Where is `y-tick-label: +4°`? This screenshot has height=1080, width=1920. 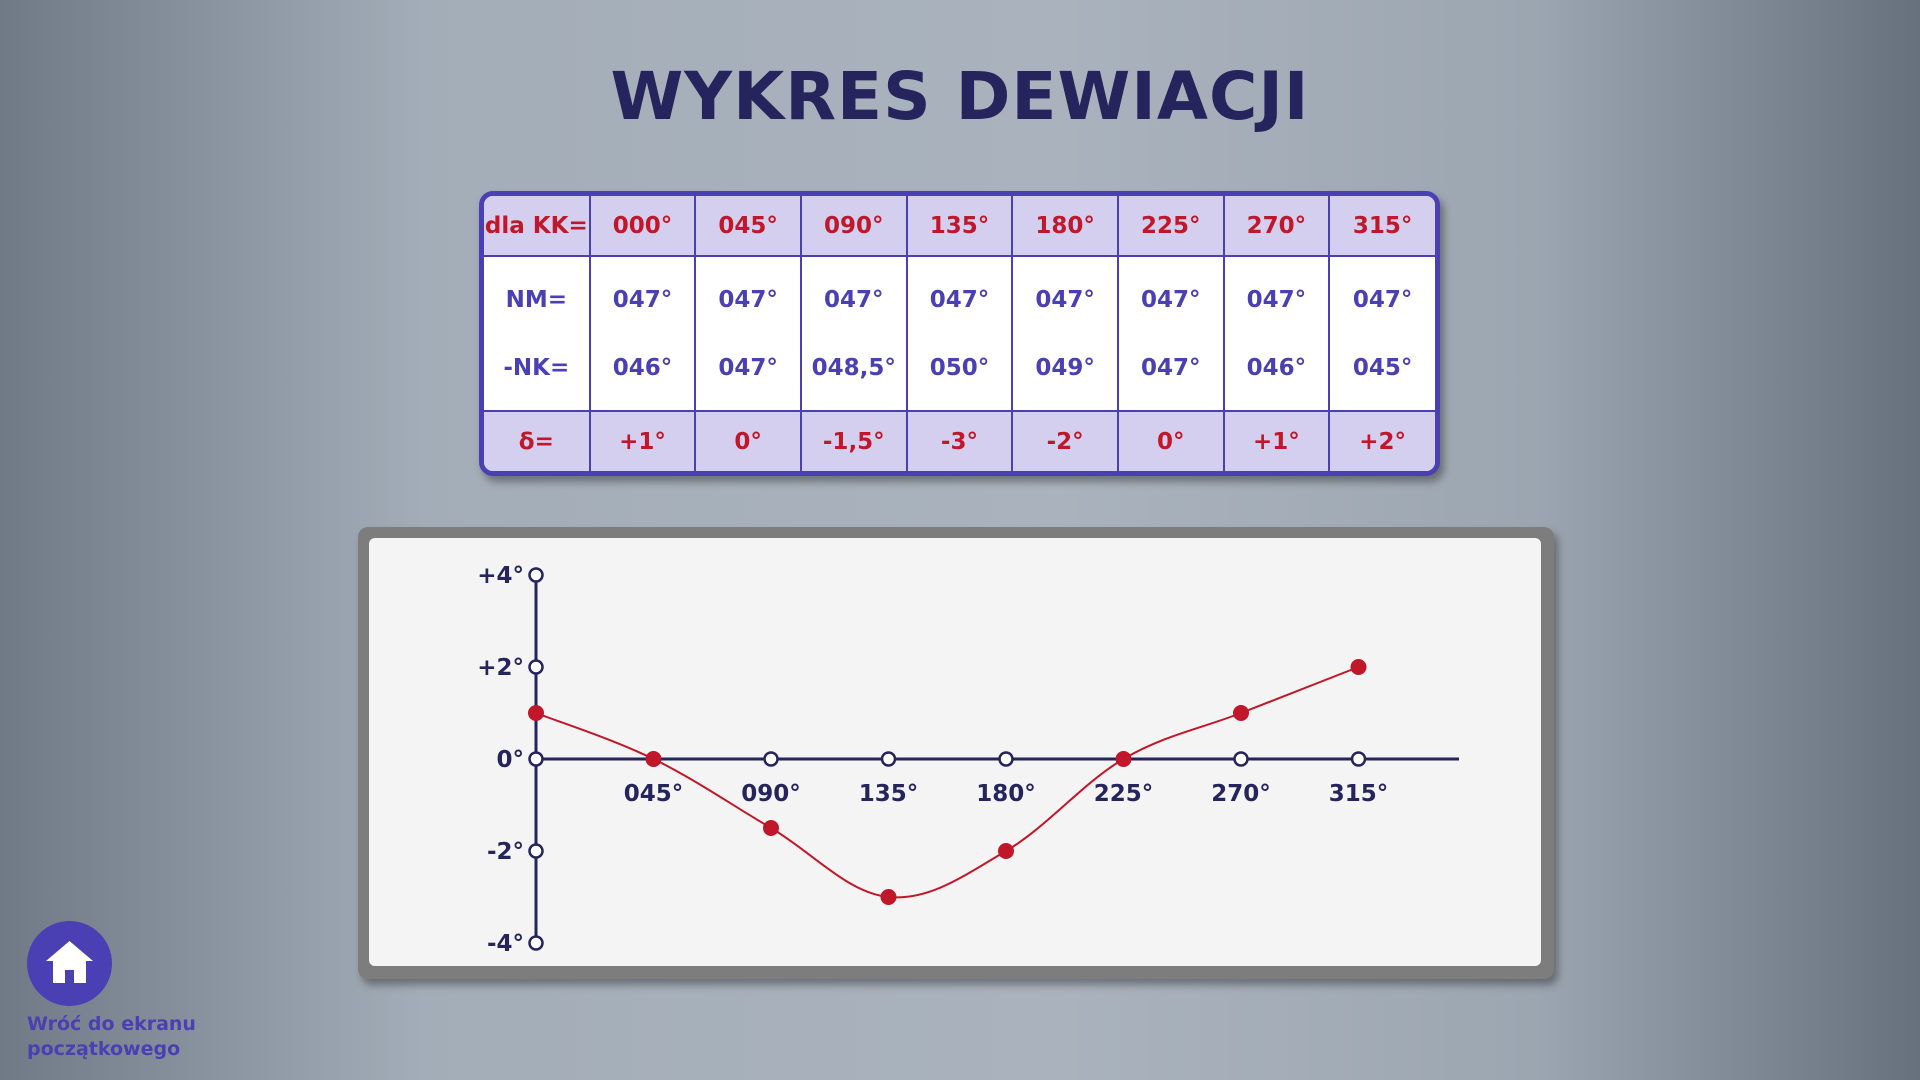
y-tick-label: +4° is located at coordinates (500, 576).